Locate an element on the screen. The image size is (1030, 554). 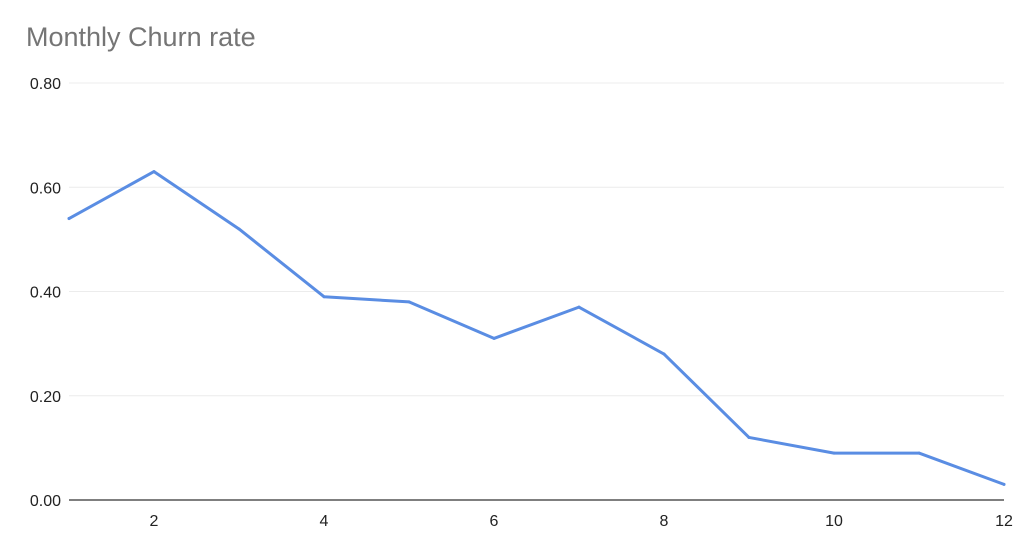
y-tick-label: 0.20 is located at coordinates (45, 397).